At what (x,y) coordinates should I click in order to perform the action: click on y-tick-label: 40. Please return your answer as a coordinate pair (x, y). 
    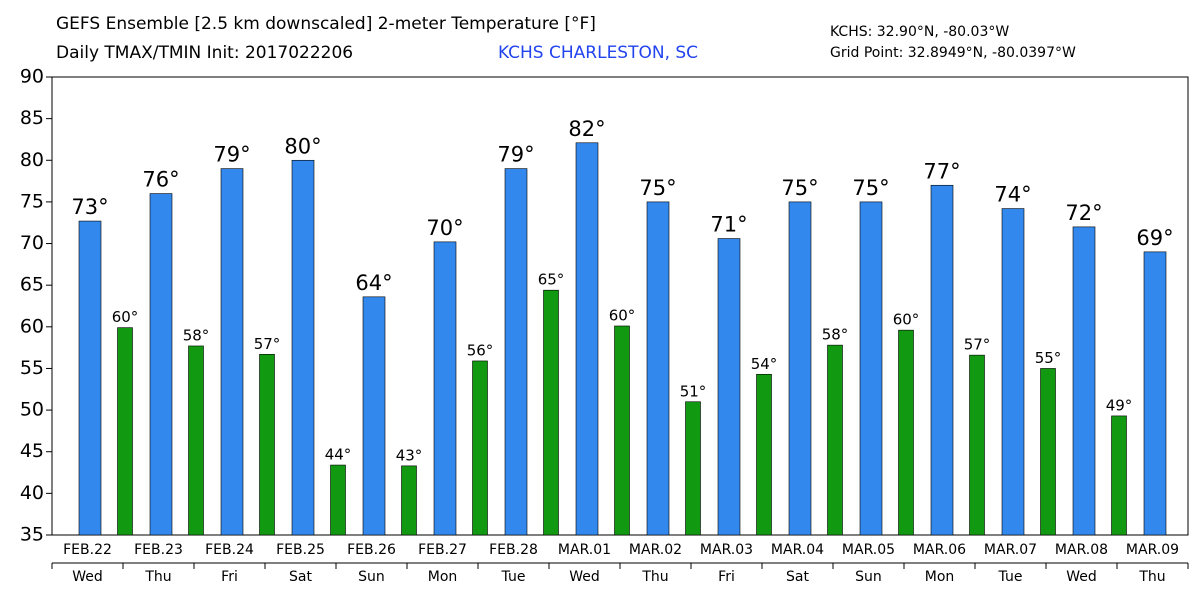
    Looking at the image, I should click on (32, 493).